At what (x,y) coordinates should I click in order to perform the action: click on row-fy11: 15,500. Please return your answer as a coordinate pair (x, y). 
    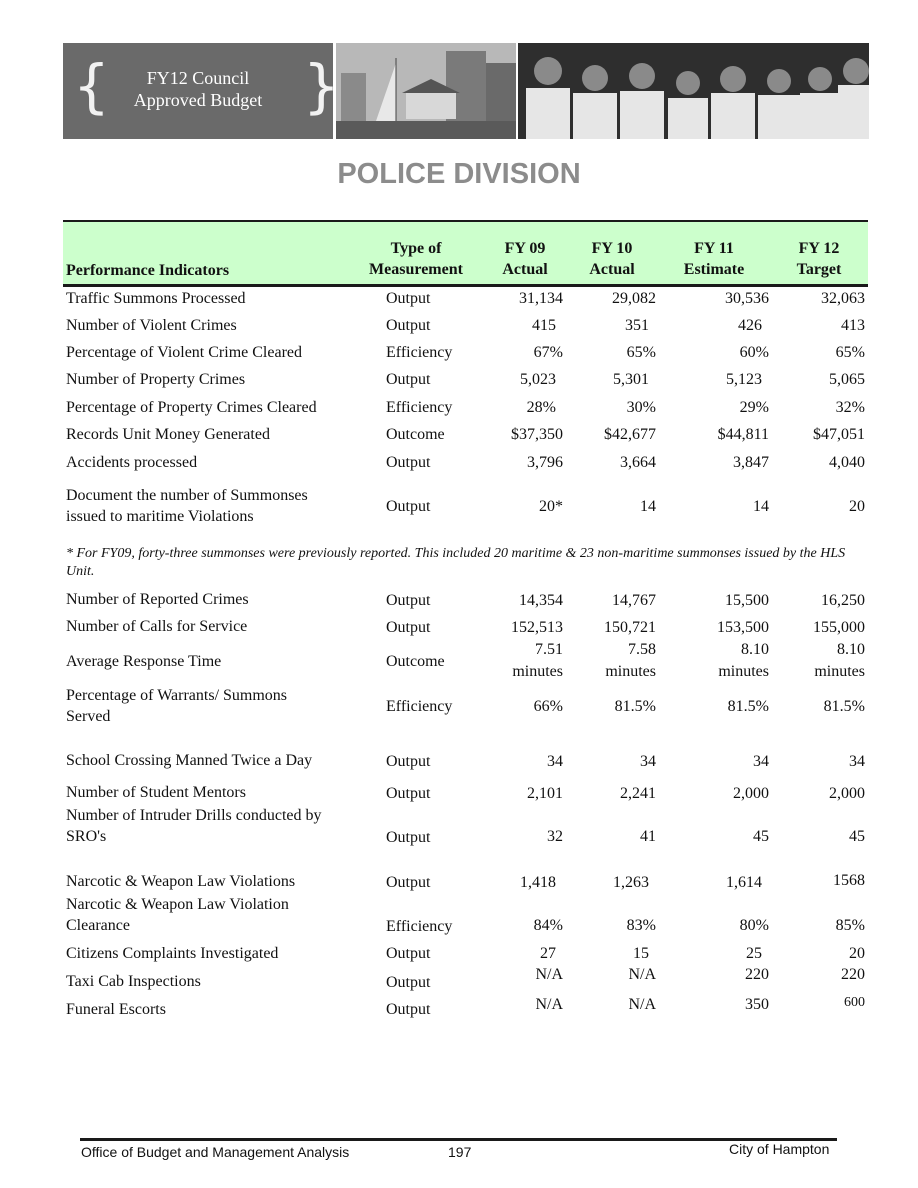
    Looking at the image, I should click on (747, 600).